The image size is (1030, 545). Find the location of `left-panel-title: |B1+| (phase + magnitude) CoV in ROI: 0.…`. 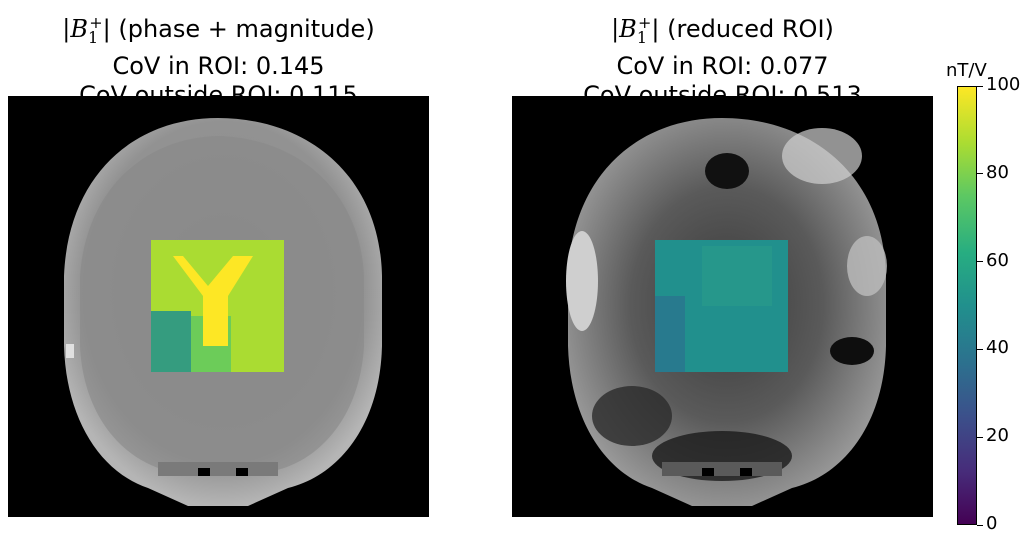

left-panel-title: |B1+| (phase + magnitude) CoV in ROI: 0.… is located at coordinates (218, 59).